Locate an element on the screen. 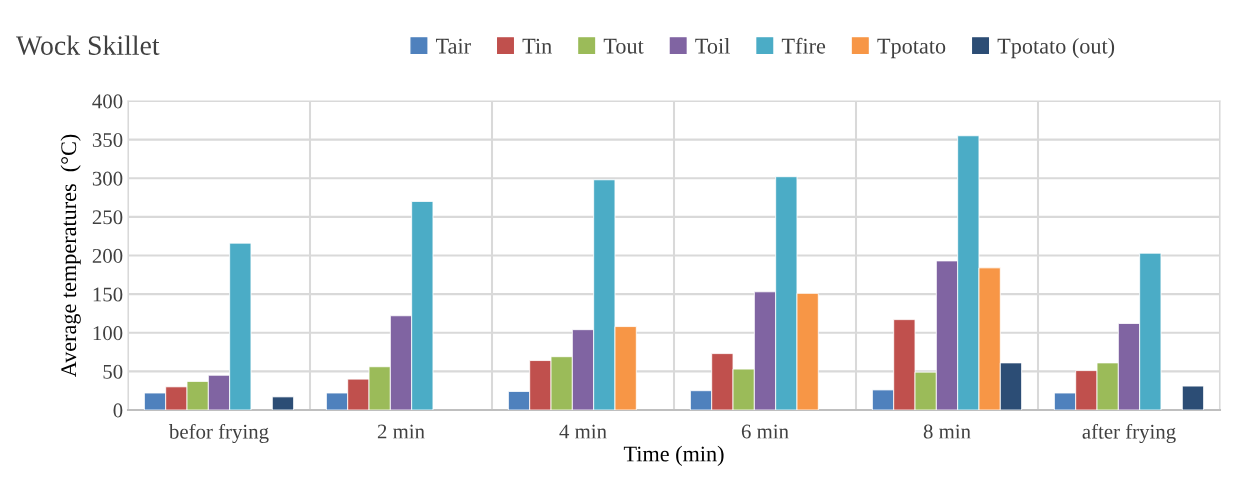 The height and width of the screenshot is (501, 1251). legend-label: Tair is located at coordinates (453, 46).